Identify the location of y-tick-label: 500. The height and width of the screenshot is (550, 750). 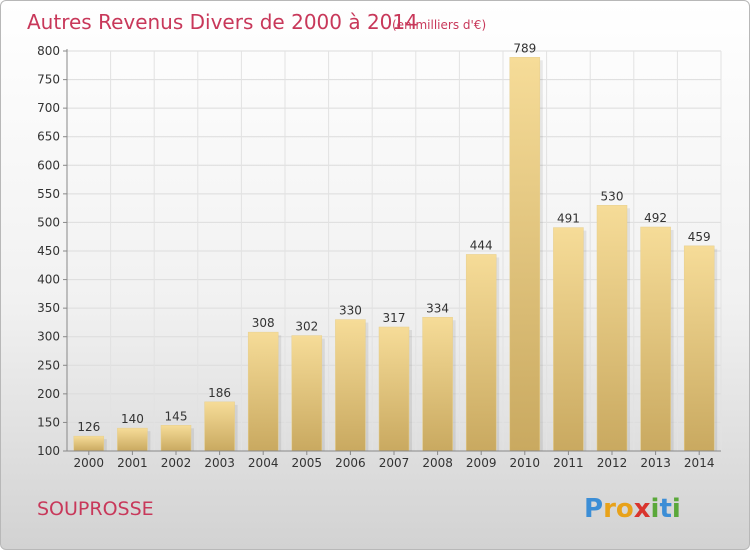
(48, 222).